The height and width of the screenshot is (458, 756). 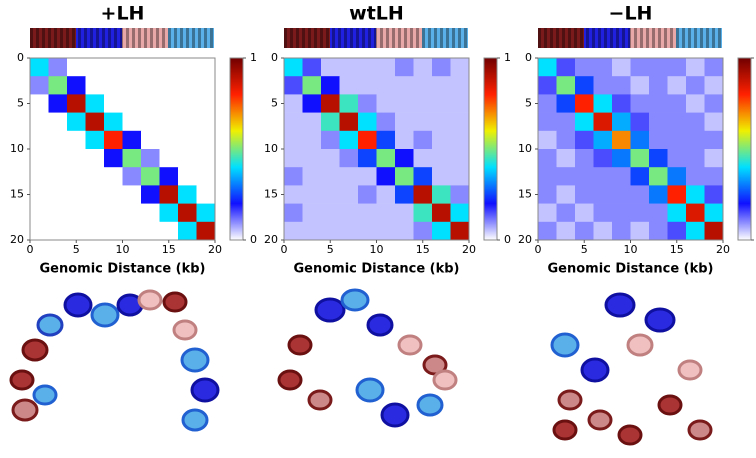 I want to click on y-tick-label: 10, so click(x=525, y=148).